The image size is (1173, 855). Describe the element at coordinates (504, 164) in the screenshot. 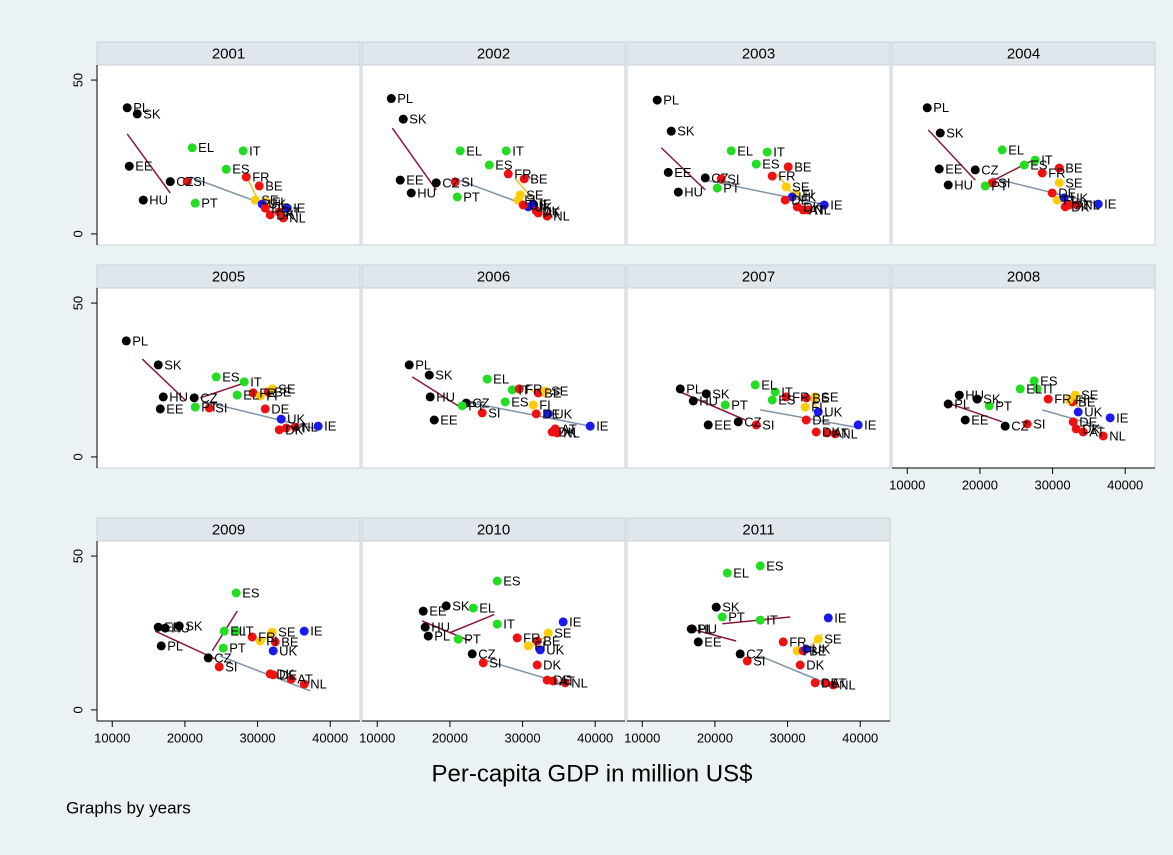

I see `point-label: ES` at that location.